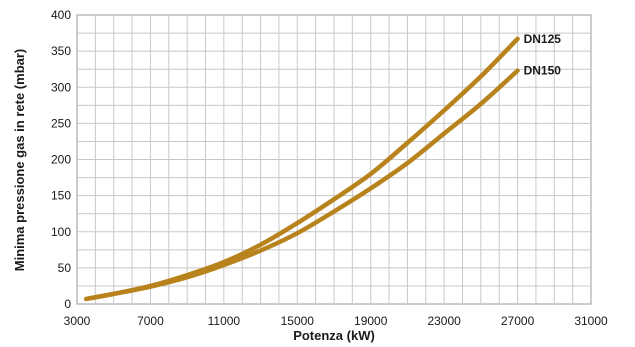  Describe the element at coordinates (334, 335) in the screenshot. I see `x-axis-title: Potenza (kW)` at that location.